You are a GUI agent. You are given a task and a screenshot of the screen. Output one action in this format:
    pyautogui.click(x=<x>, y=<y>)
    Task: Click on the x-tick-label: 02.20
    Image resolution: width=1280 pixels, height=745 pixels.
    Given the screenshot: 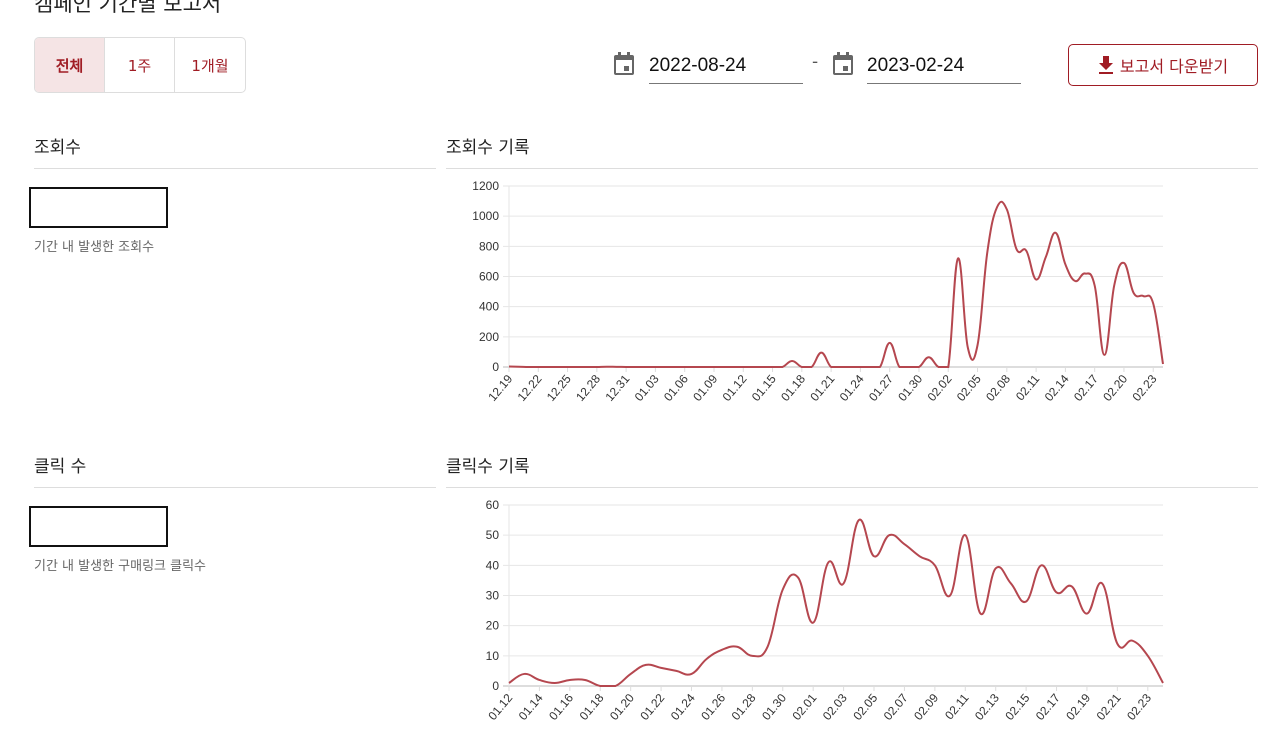 What is the action you would take?
    pyautogui.click(x=1115, y=388)
    